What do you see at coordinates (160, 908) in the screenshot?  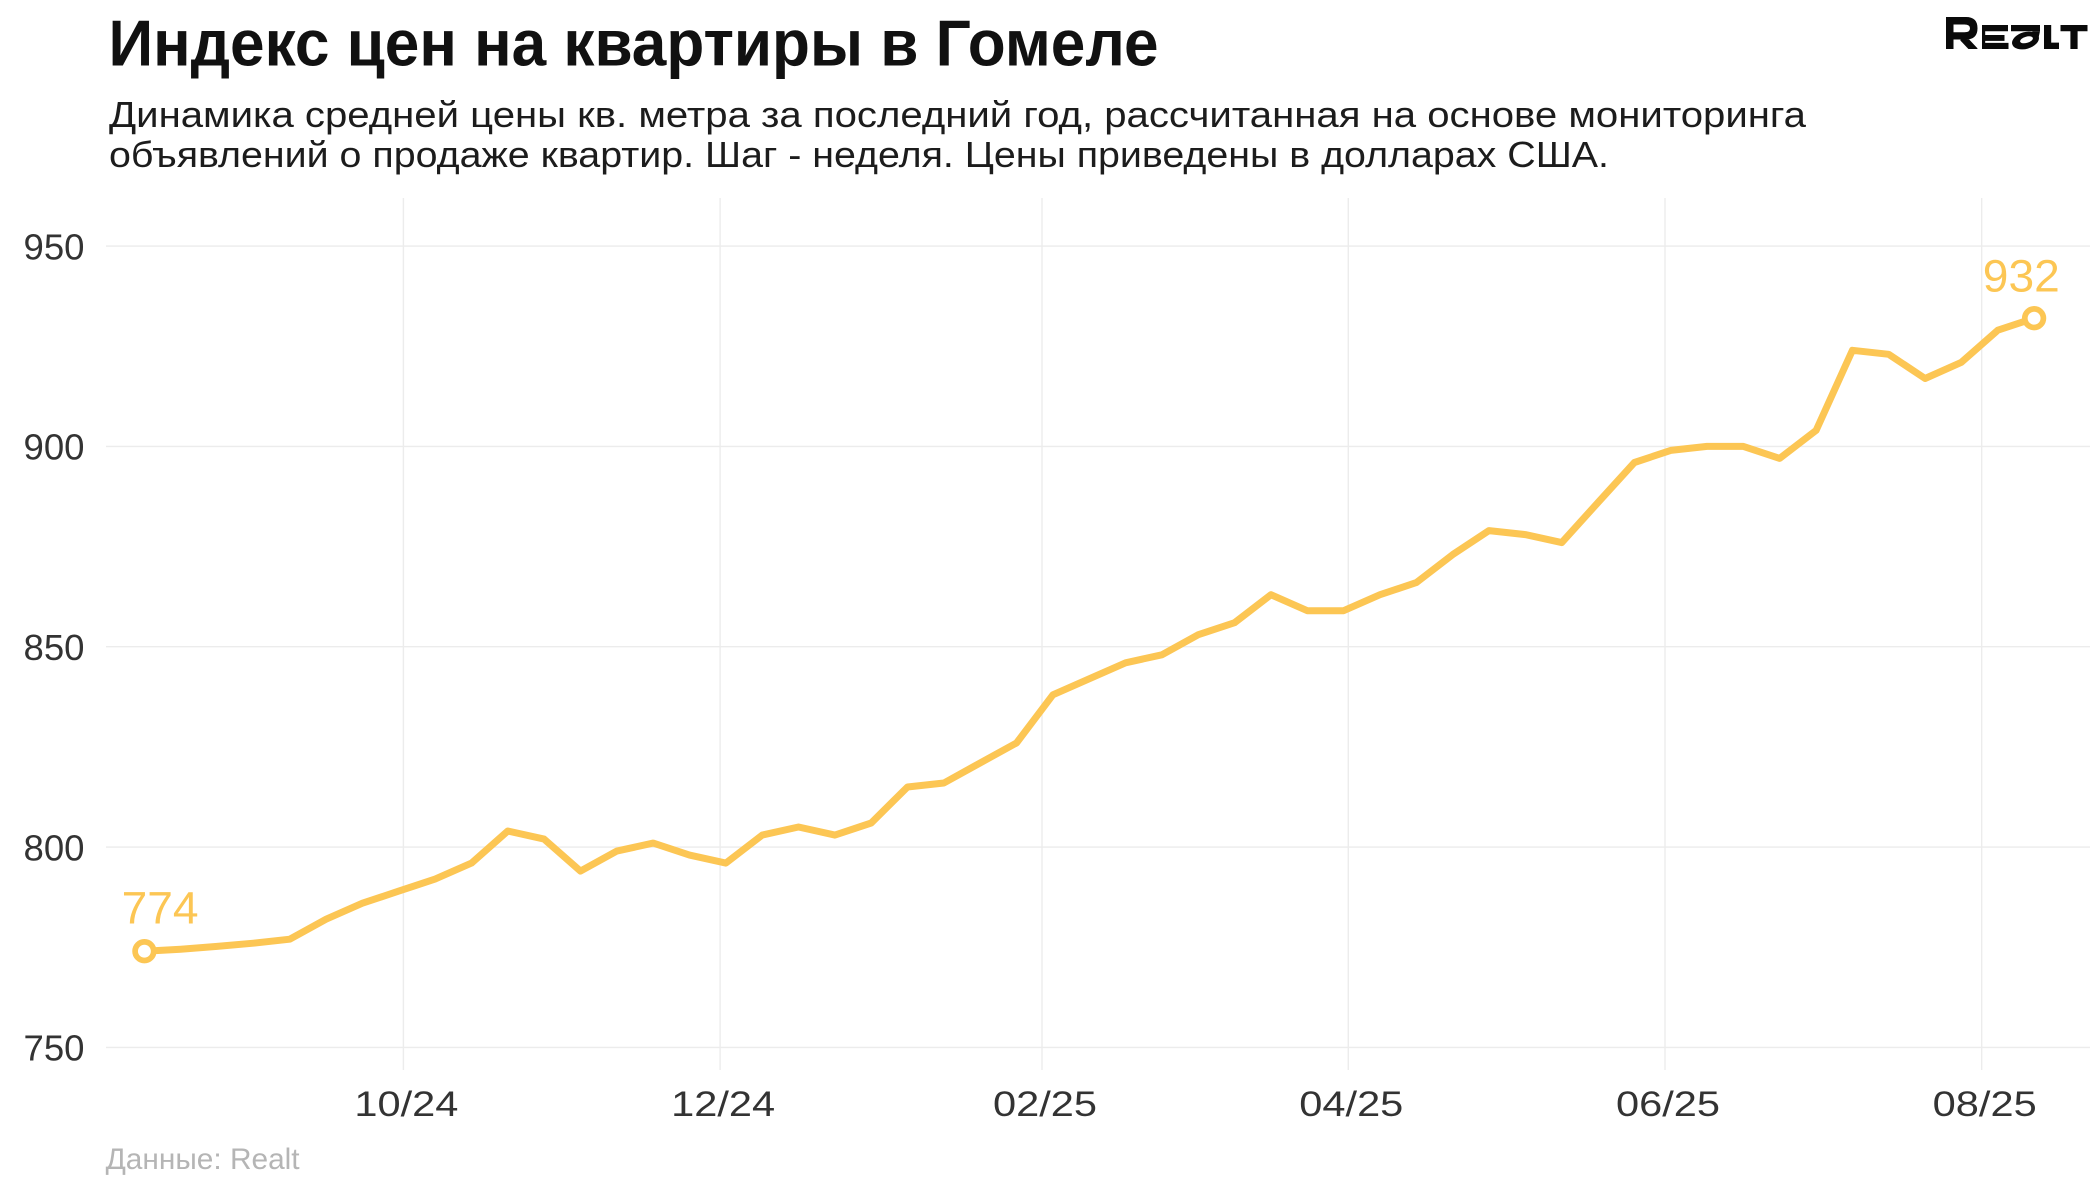 I see `svg-text: 774` at bounding box center [160, 908].